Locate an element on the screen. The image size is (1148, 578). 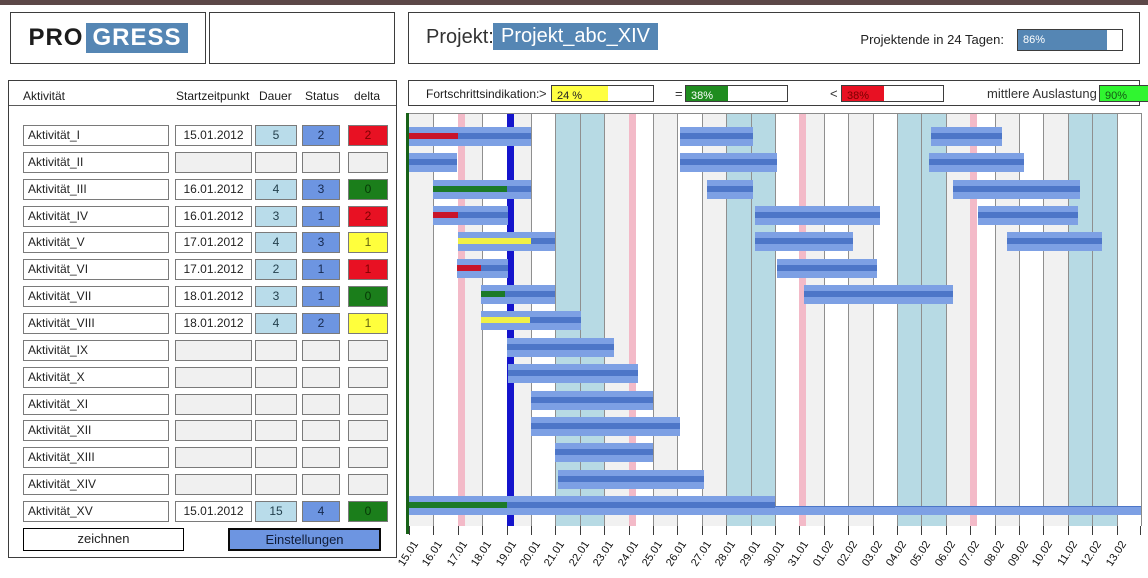
draw-button: zeichnen is located at coordinates (103, 539).